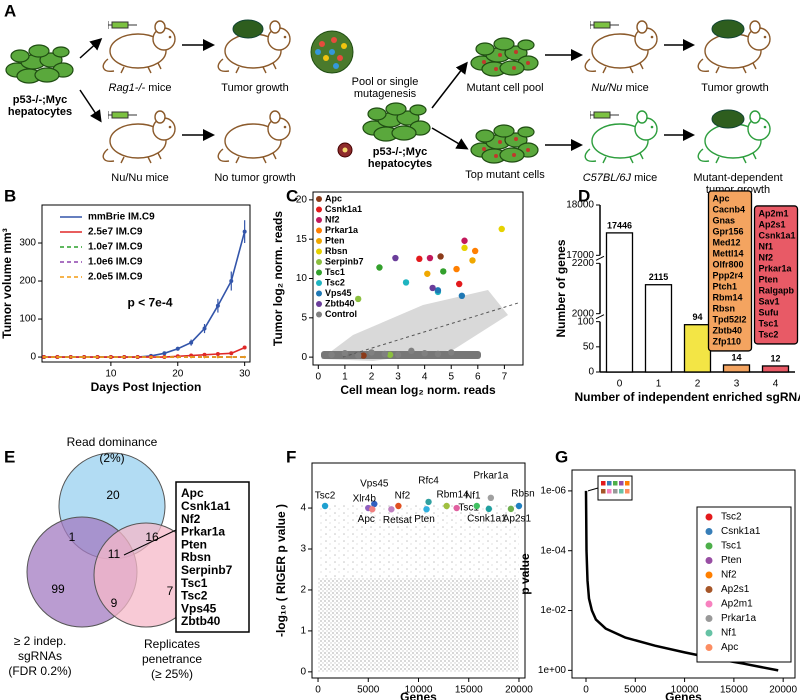  I want to click on y-tick-label: 5, so click(304, 317).